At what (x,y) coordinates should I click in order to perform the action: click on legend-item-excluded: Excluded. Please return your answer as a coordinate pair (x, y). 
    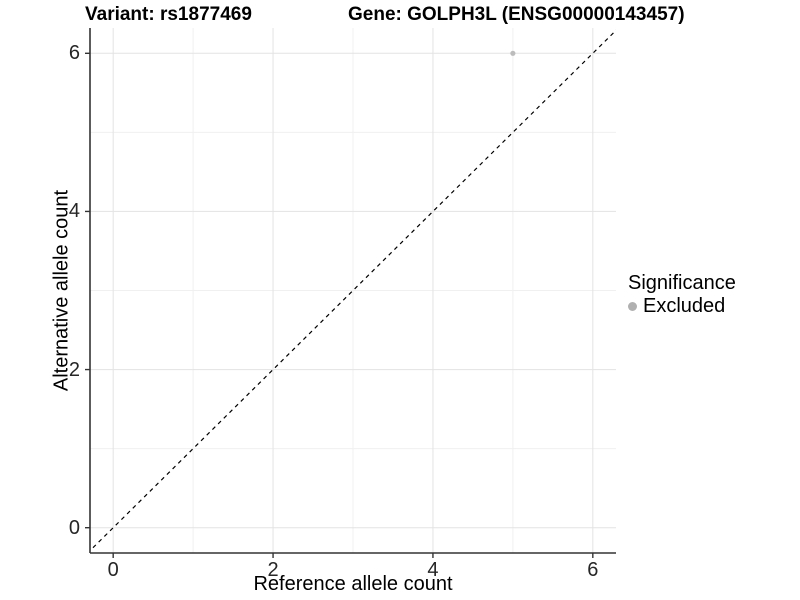
    Looking at the image, I should click on (682, 306).